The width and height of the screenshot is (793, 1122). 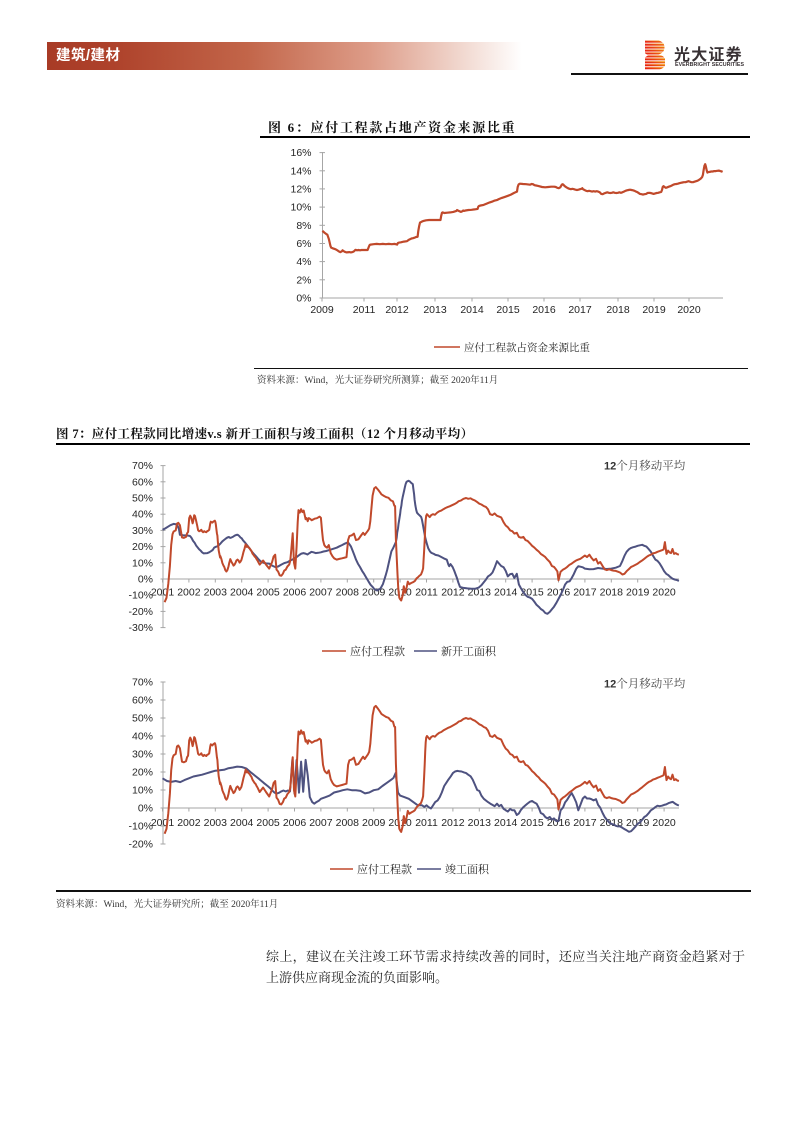 I want to click on svg-text: 12%, so click(x=300, y=189).